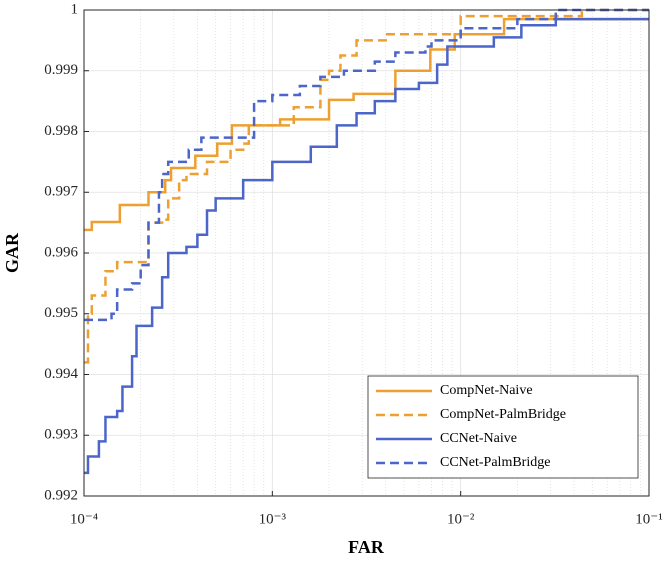 Image resolution: width=667 pixels, height=561 pixels. I want to click on y-tick-label: 0.993, so click(61, 435).